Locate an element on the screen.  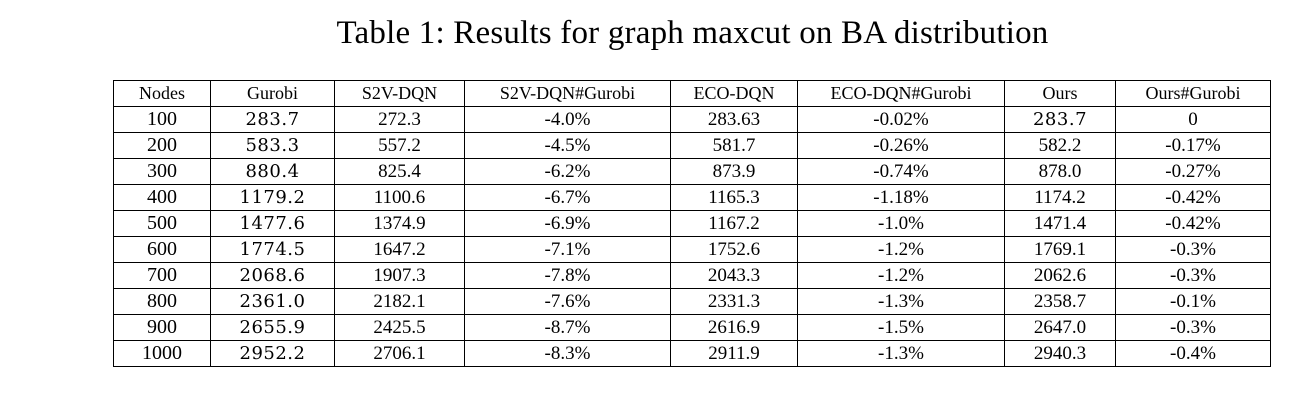
cell-eco-dqn: 283.63 is located at coordinates (734, 119).